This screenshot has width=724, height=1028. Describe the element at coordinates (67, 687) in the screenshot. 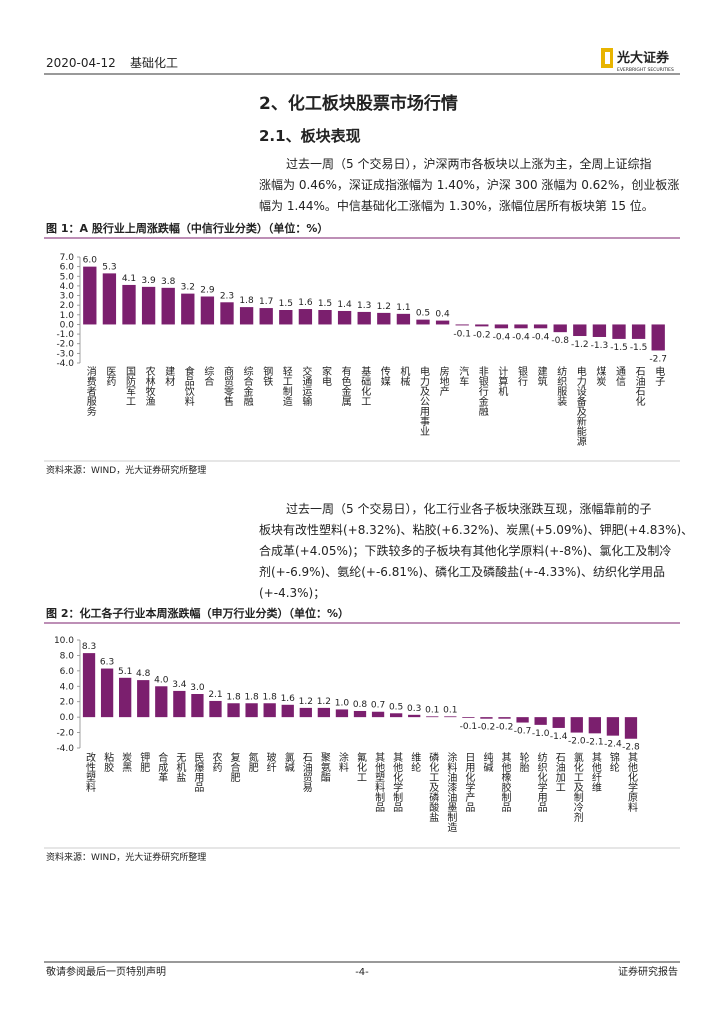

I see `y-tick-label: 4.0` at that location.